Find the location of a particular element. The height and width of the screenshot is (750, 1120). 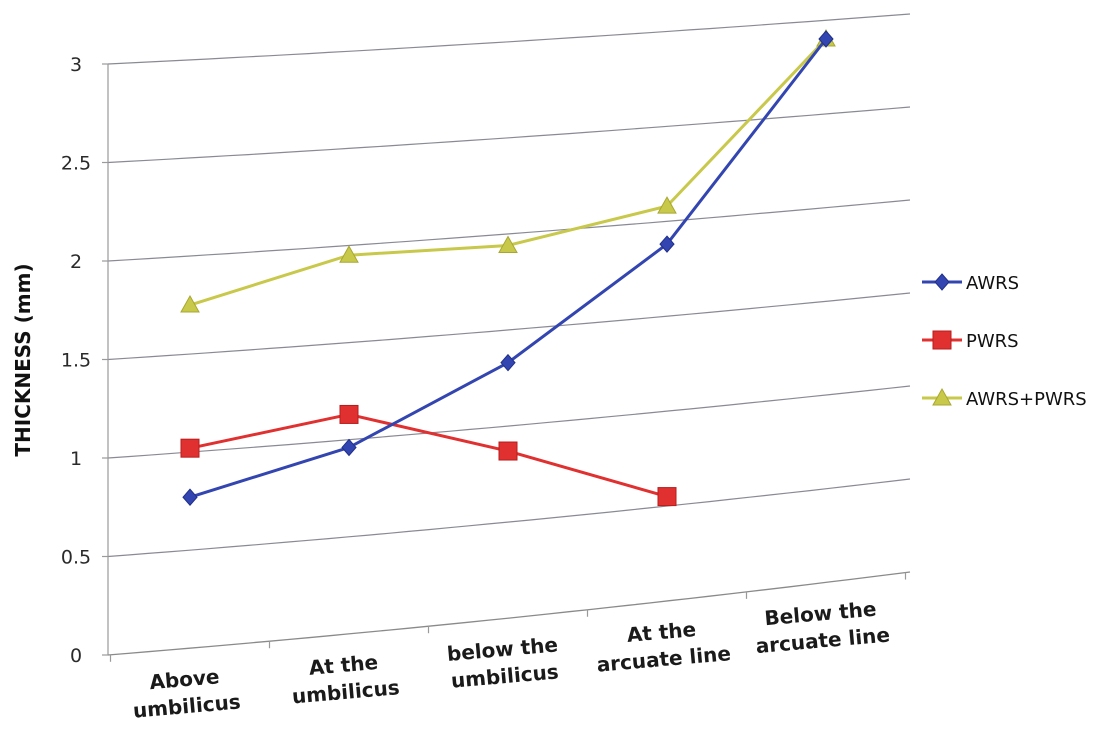

y-tick-label: 1.5 is located at coordinates (76, 361).